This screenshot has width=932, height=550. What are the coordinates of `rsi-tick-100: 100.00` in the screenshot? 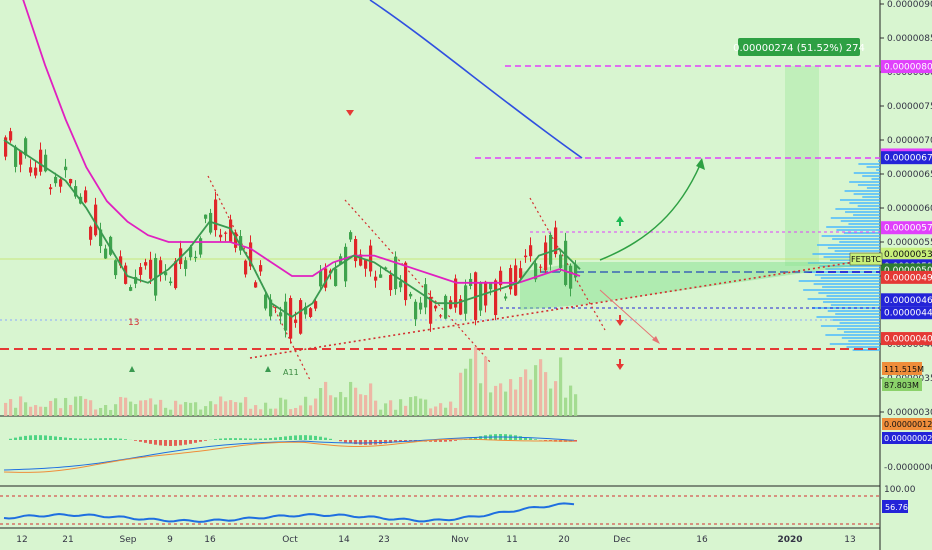 It's located at (900, 490).